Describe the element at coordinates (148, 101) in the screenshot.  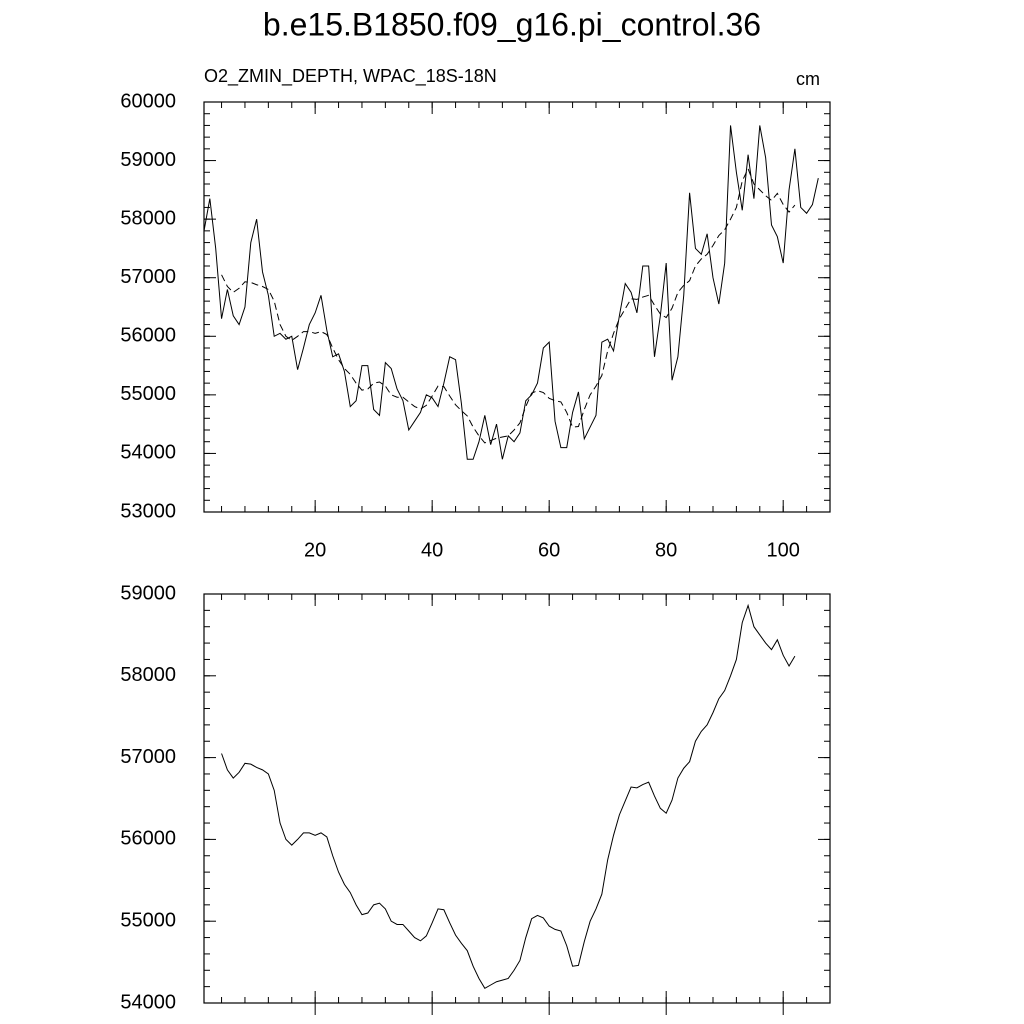
I see `y-tick-label: 60000` at that location.